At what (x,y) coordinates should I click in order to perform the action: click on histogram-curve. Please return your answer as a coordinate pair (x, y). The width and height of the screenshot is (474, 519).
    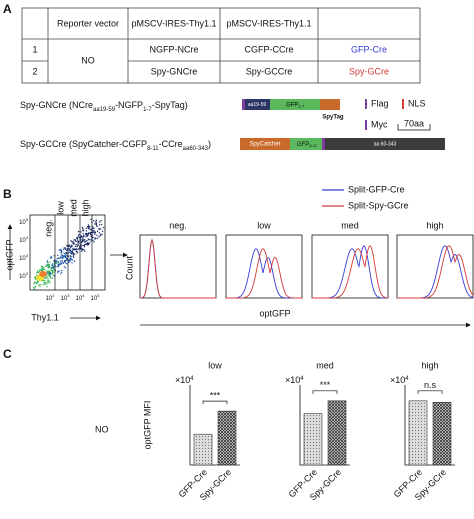
    Looking at the image, I should click on (350, 272).